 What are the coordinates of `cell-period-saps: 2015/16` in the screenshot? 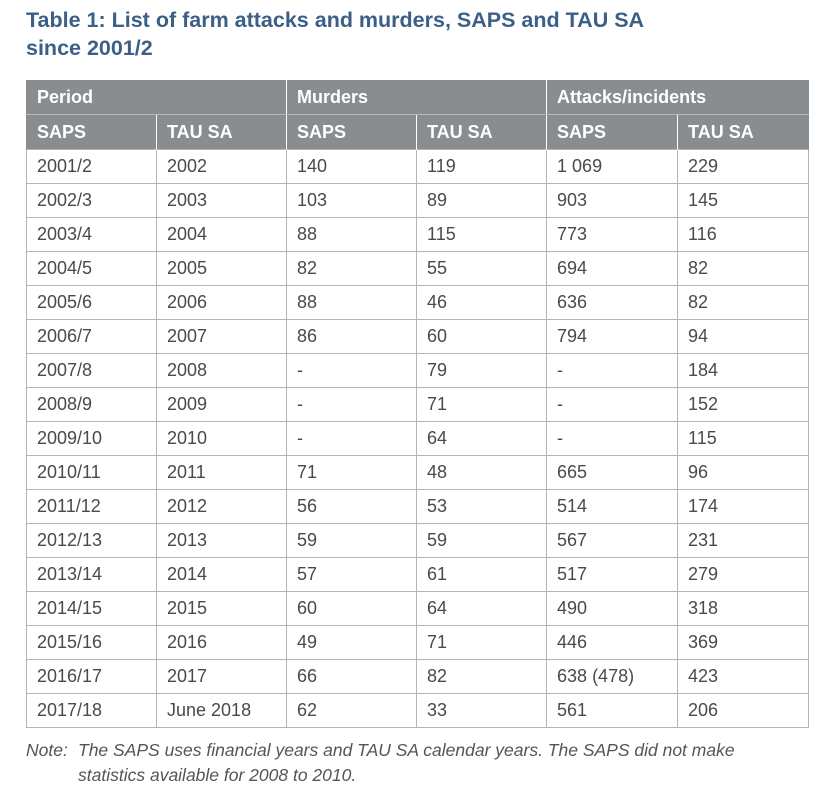 It's located at (91, 642).